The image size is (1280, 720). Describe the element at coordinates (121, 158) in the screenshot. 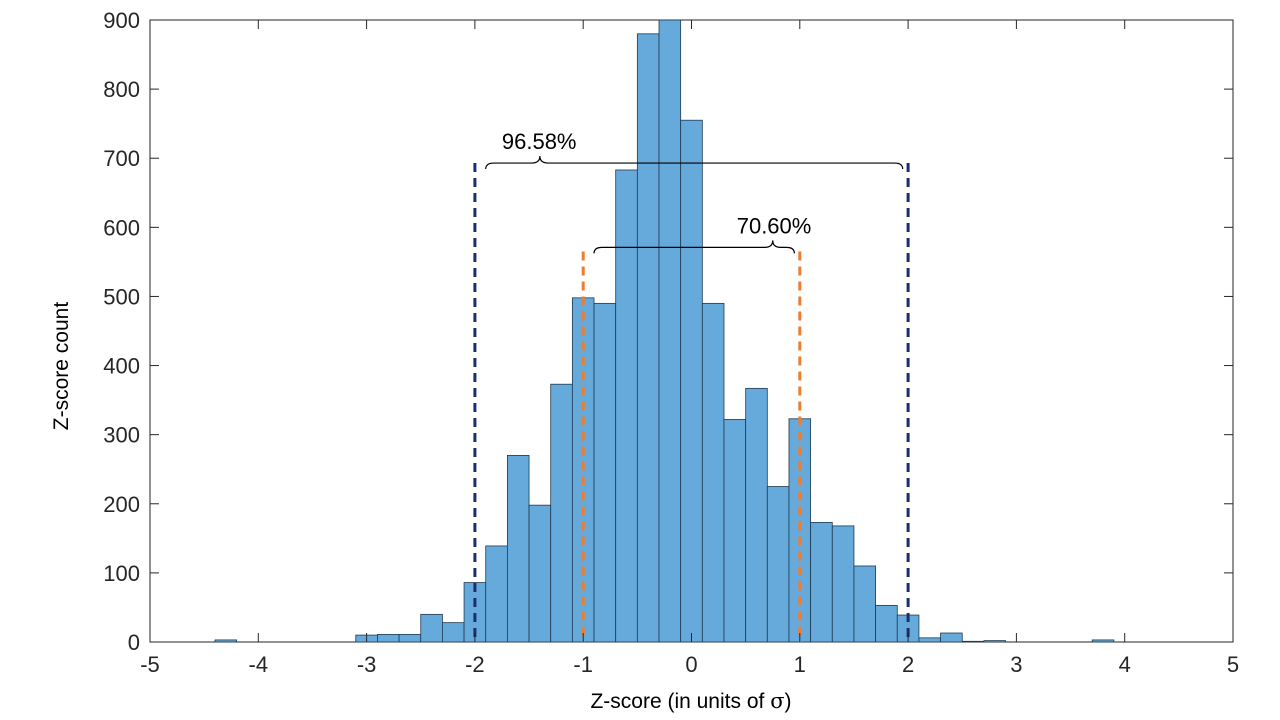

I see `y-tick-label: 700` at that location.